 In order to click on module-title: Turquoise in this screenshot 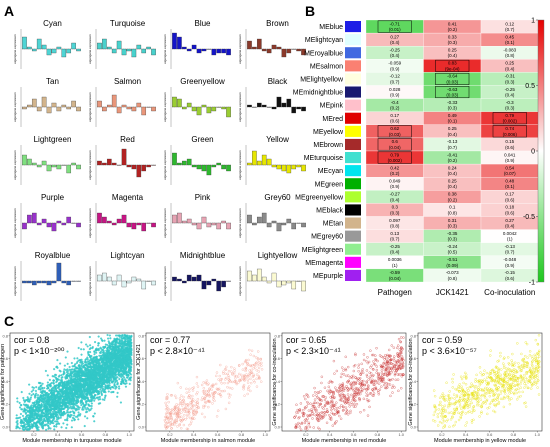, I will do `click(128, 23)`.